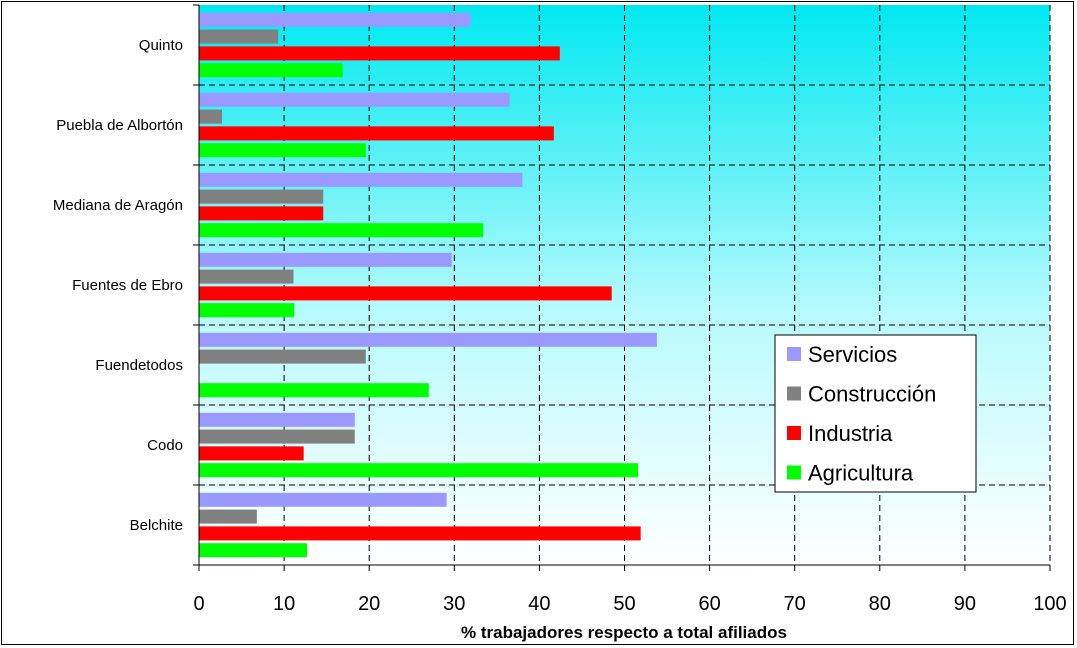 The image size is (1077, 648). I want to click on legend-label: Servicios, so click(852, 354).